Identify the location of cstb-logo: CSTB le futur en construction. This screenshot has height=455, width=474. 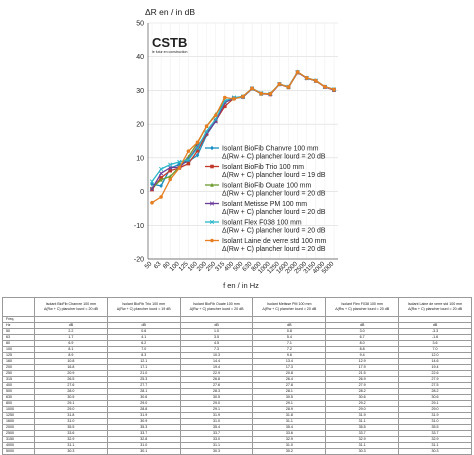
(169, 44).